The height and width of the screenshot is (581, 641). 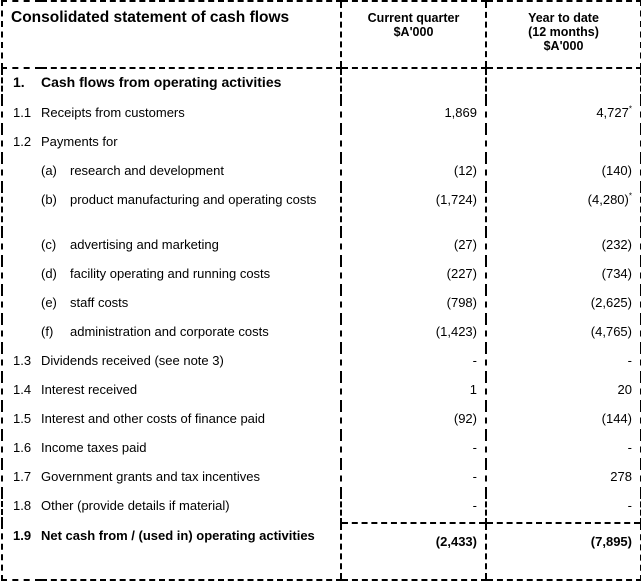 I want to click on row-label: Payments for, so click(x=79, y=141).